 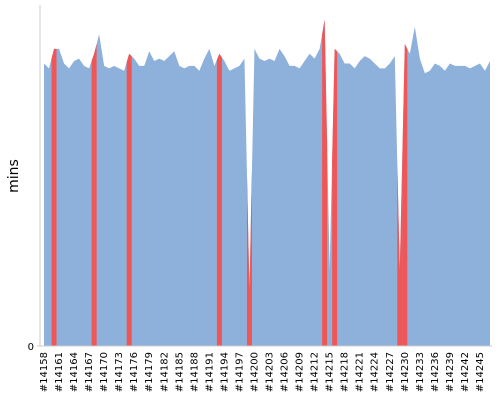 I want to click on x-tick-label: #14161, so click(x=59, y=372).